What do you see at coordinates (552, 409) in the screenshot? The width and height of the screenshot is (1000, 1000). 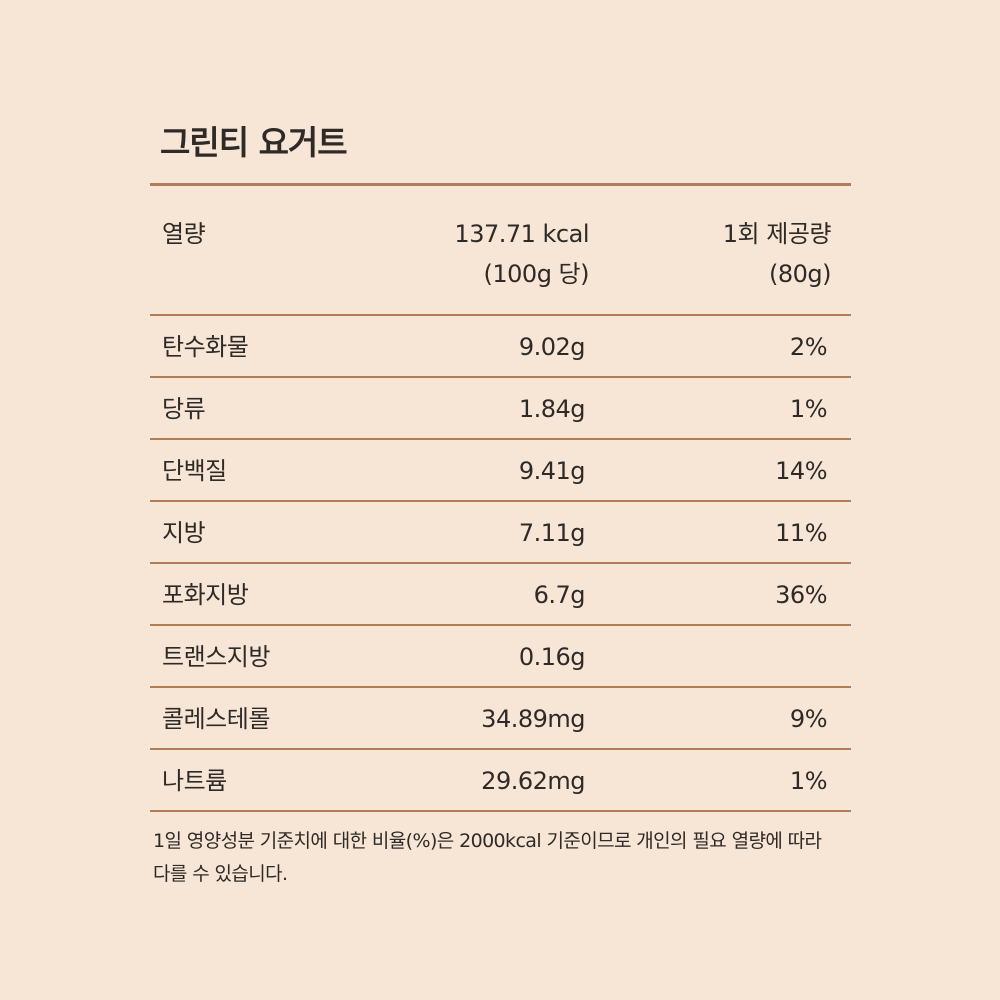 I see `nutrient-amount: 1.84g` at bounding box center [552, 409].